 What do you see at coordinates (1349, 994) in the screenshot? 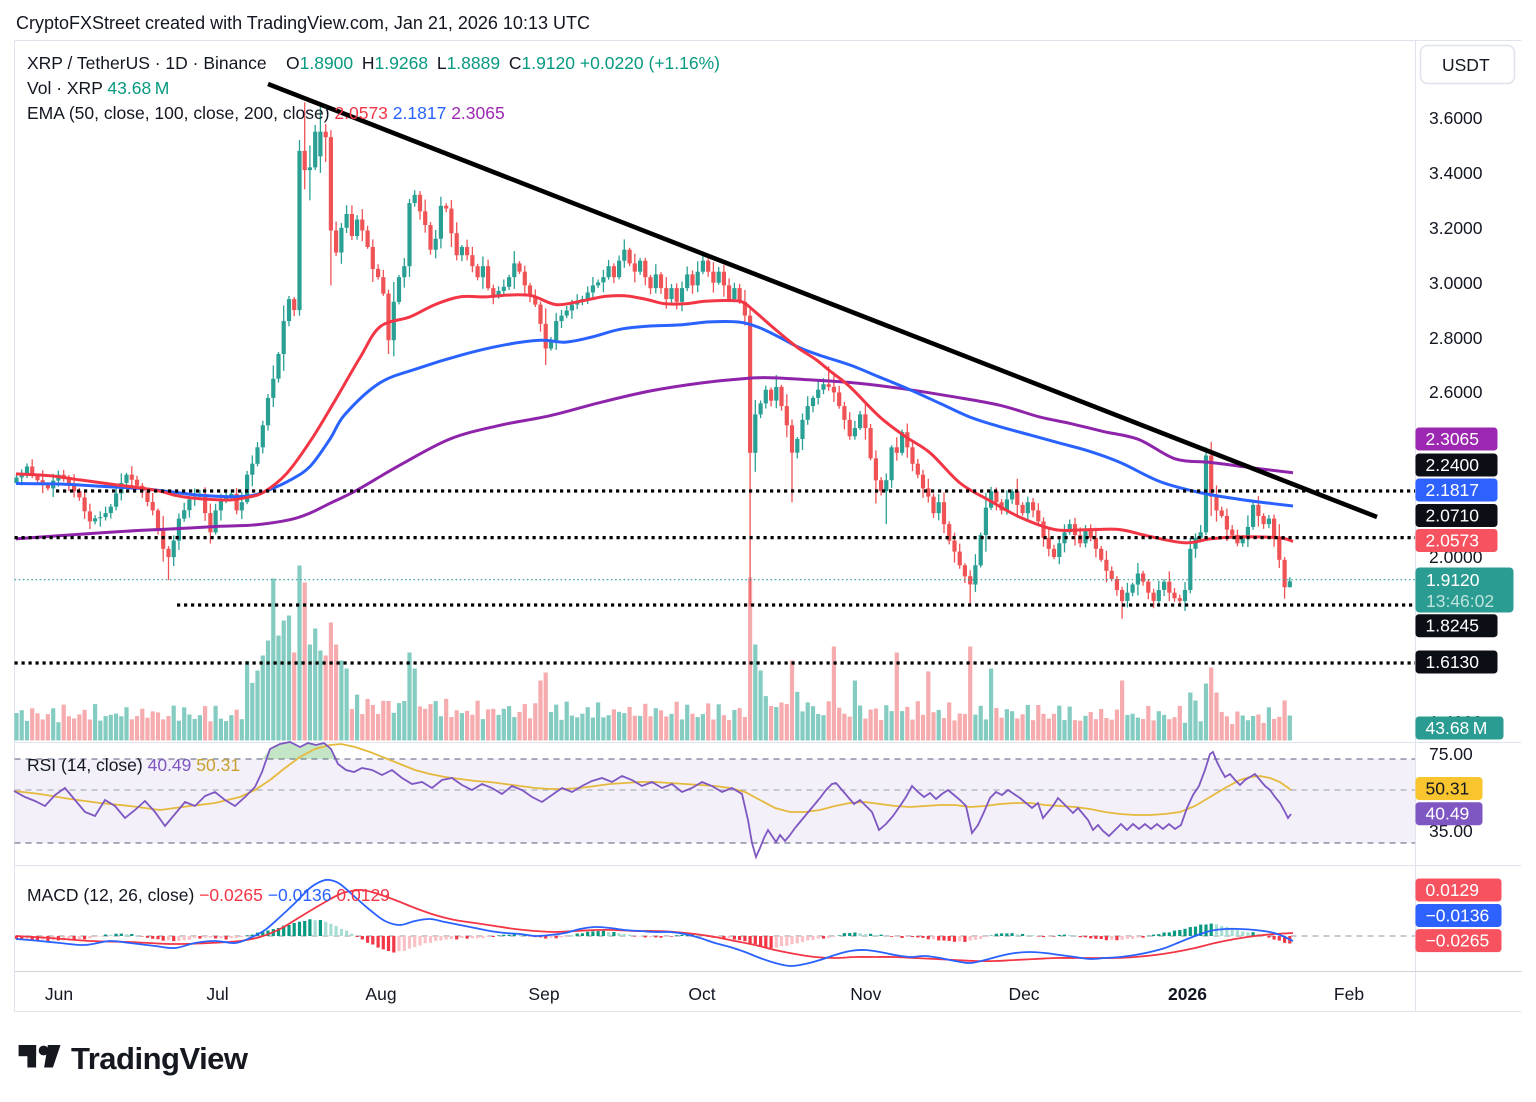
I see `svg-text: Feb` at bounding box center [1349, 994].